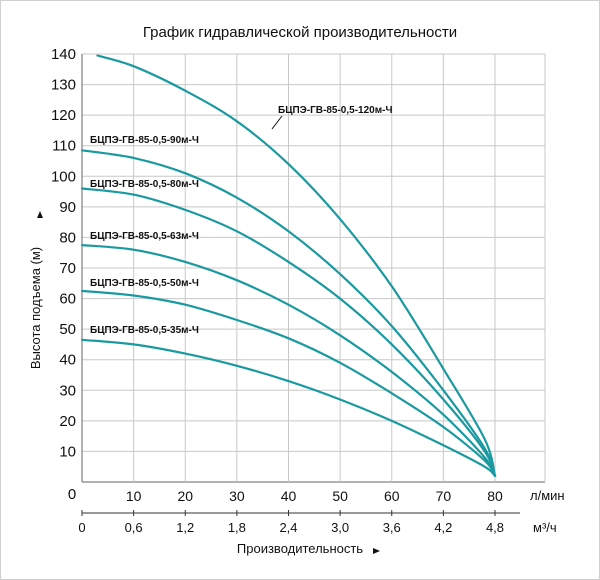 Image resolution: width=600 pixels, height=580 pixels. What do you see at coordinates (63, 253) in the screenshot?
I see `y-tick-labels: 10 20 30 40 50 60 70 80 90 100 110 120 130 140` at bounding box center [63, 253].